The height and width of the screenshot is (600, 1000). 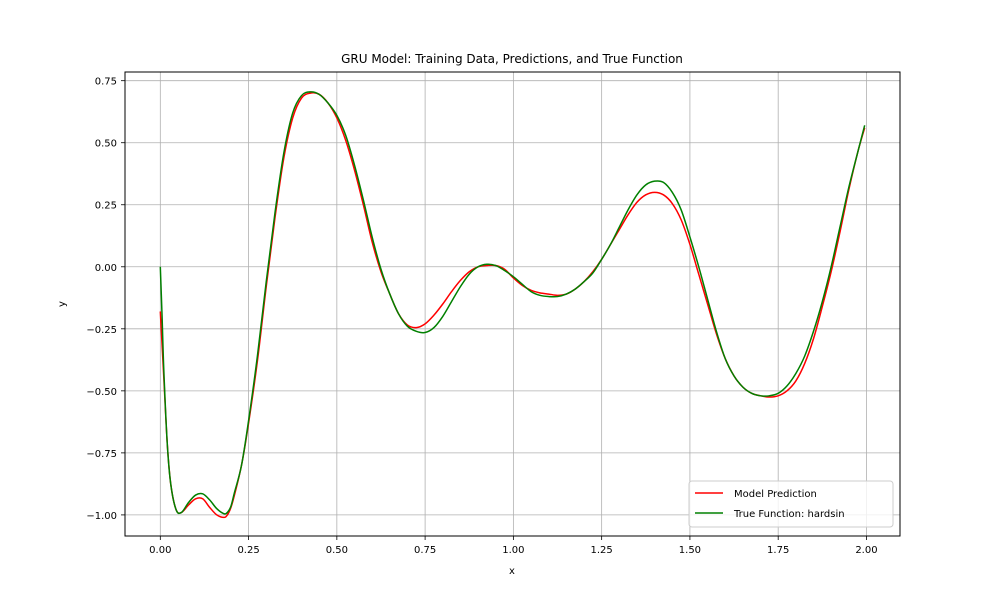 I want to click on x-tick-label: 1.75, so click(x=778, y=550).